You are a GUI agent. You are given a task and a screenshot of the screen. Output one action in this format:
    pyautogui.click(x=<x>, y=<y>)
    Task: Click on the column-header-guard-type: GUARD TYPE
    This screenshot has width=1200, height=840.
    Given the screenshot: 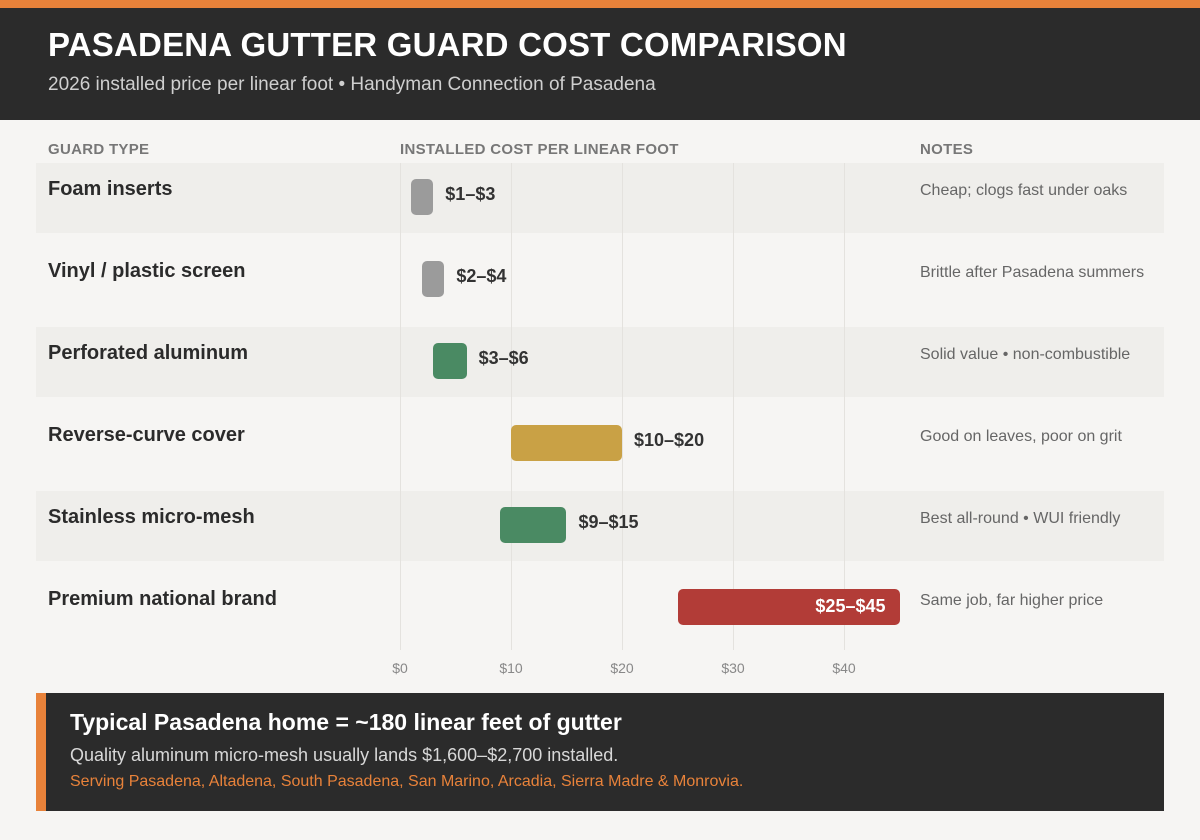 What is the action you would take?
    pyautogui.click(x=99, y=149)
    